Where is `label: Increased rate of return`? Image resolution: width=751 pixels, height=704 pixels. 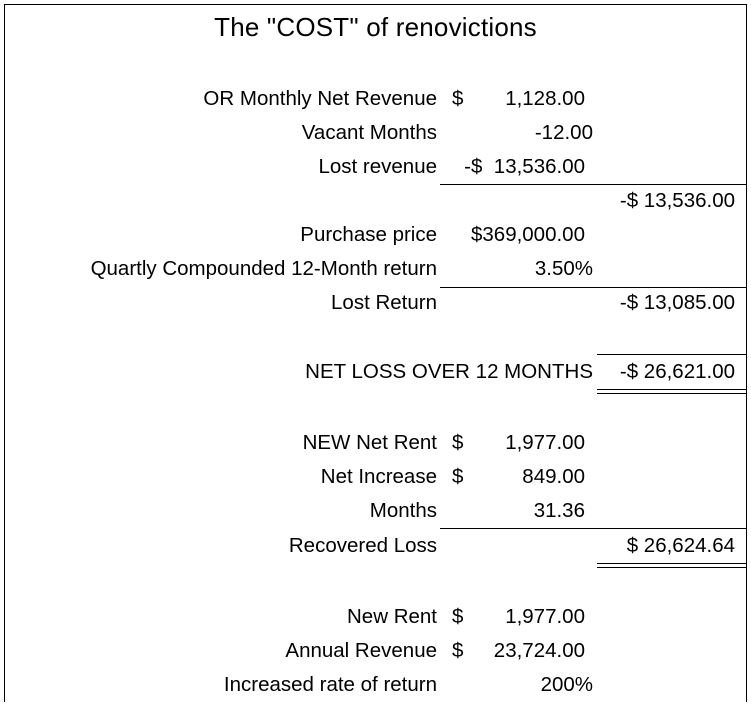 label: Increased rate of return is located at coordinates (330, 684).